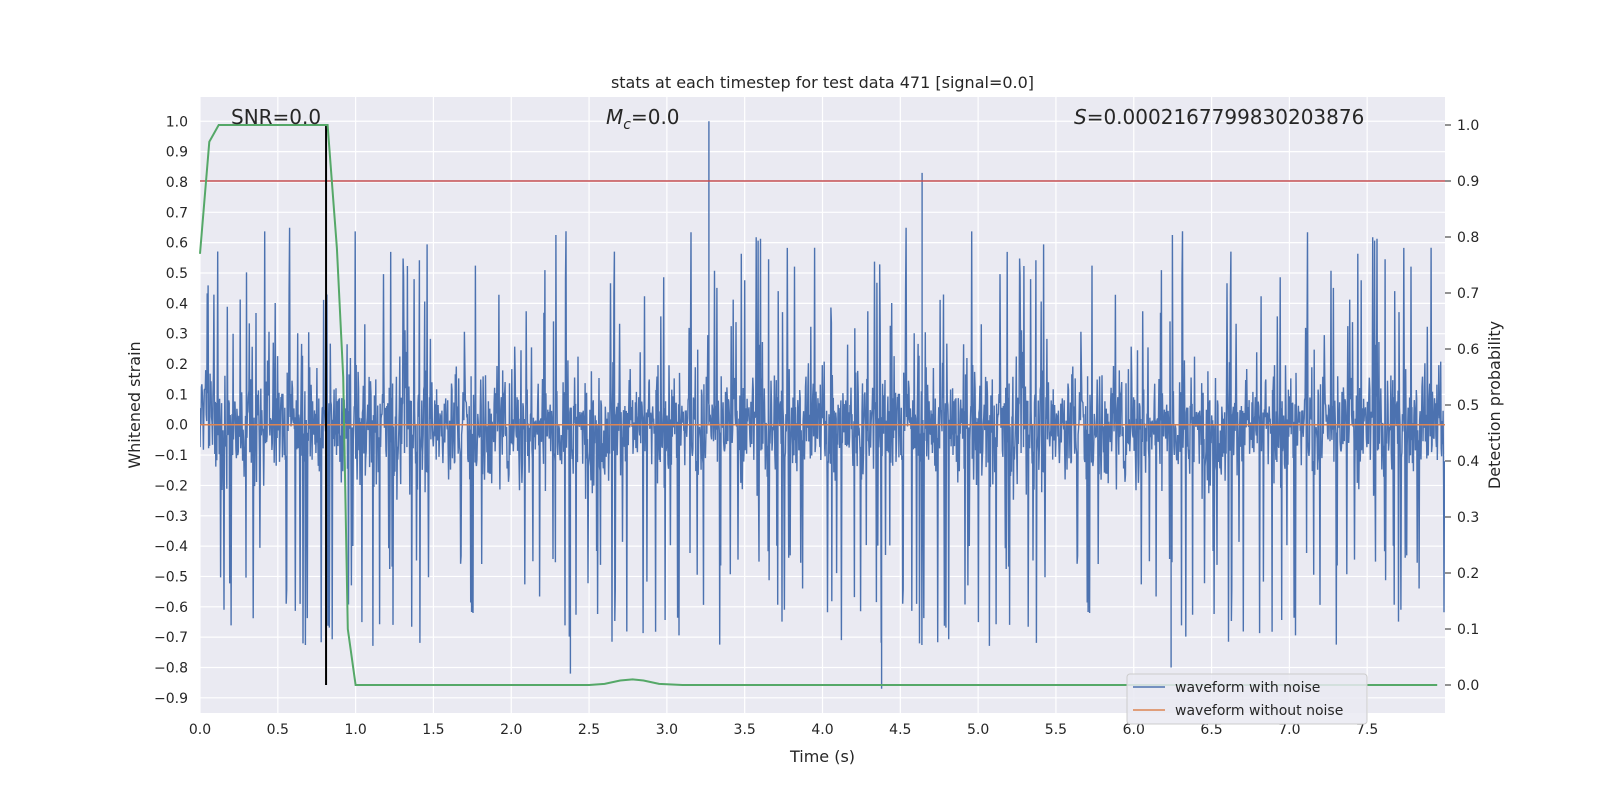 This screenshot has height=800, width=1600. What do you see at coordinates (171, 608) in the screenshot?
I see `y-left-tick-label: −0.6` at bounding box center [171, 608].